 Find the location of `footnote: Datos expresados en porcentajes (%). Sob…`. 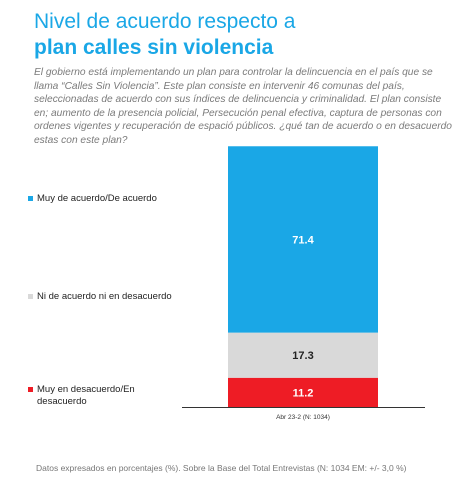

footnote: Datos expresados en porcentajes (%). Sob… is located at coordinates (221, 468).